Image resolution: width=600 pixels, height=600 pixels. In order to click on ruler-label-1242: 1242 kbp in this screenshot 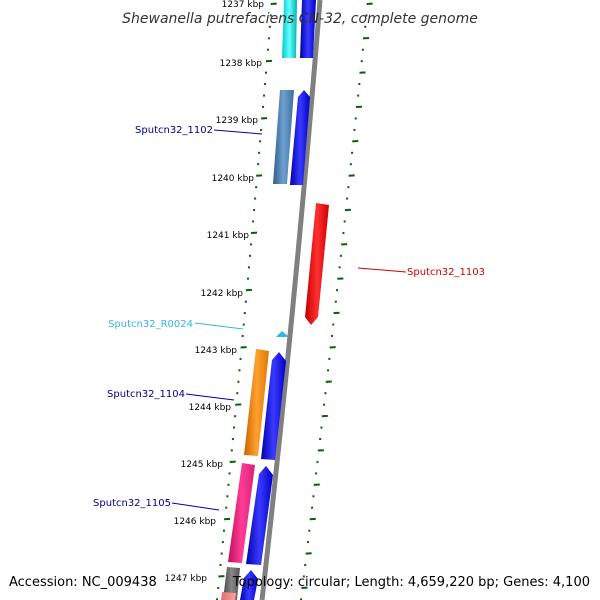, I will do `click(222, 294)`.